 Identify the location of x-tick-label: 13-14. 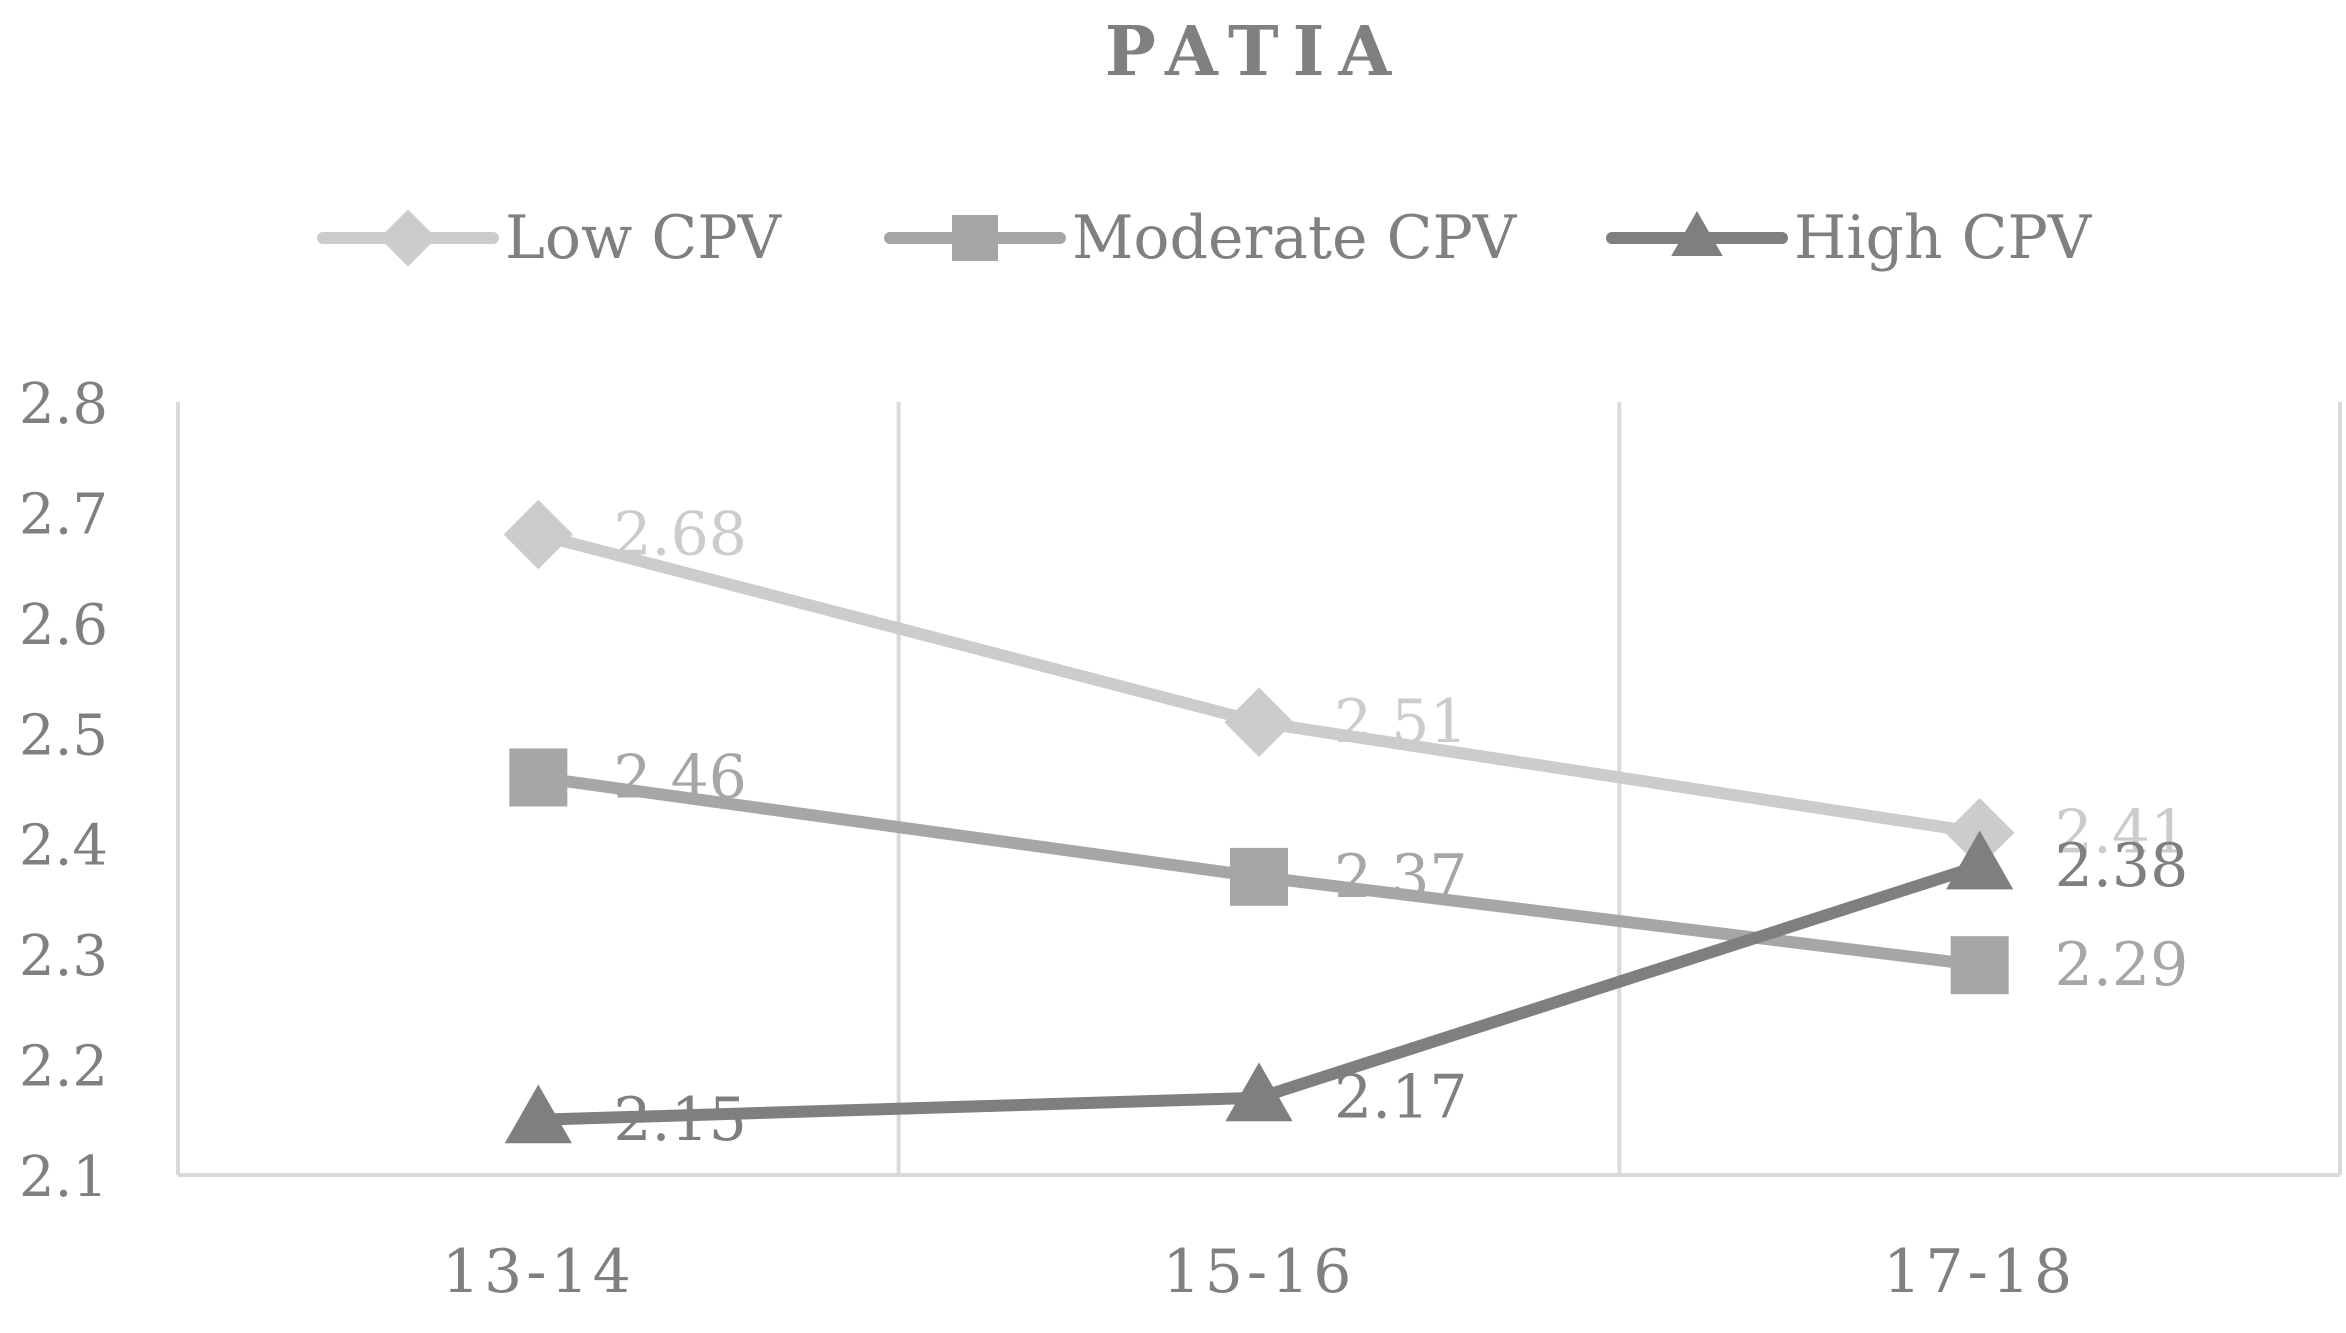
(538, 1272).